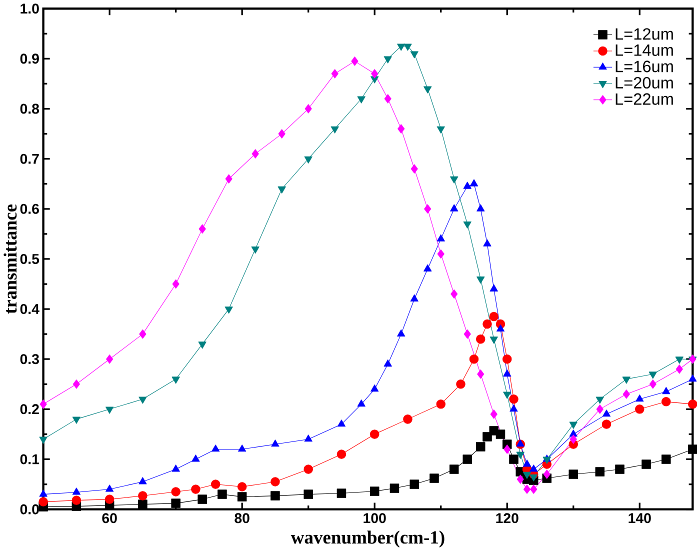  Describe the element at coordinates (644, 82) in the screenshot. I see `legend-label: L=20um` at that location.